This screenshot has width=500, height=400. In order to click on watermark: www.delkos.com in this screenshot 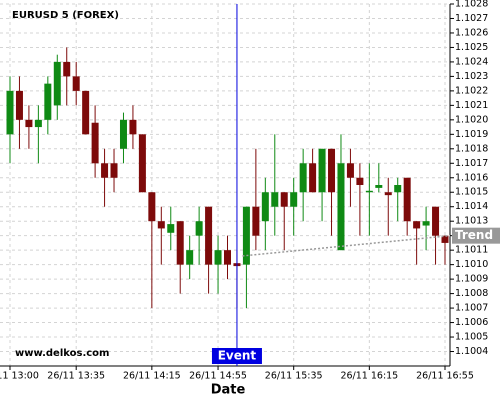, I will do `click(62, 353)`.